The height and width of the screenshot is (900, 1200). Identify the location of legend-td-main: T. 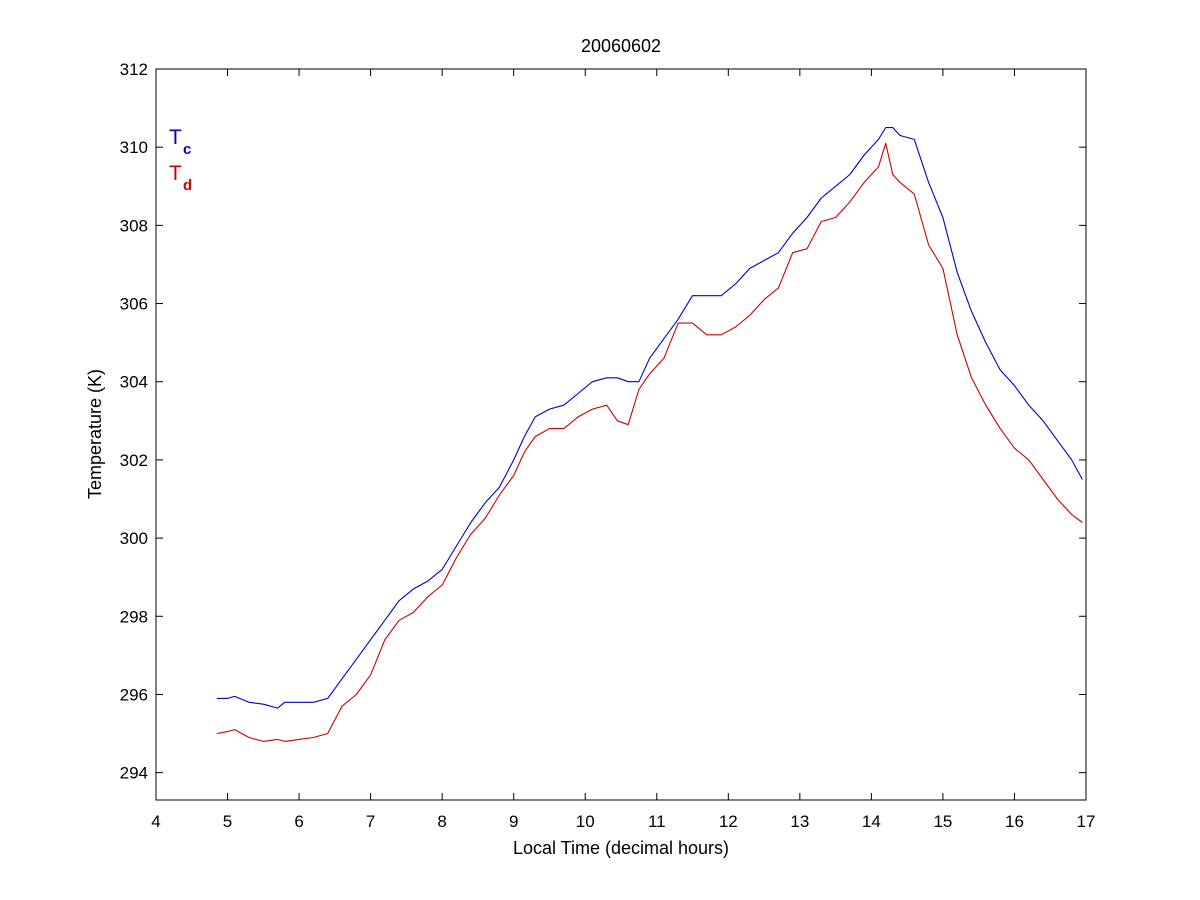
(175, 173).